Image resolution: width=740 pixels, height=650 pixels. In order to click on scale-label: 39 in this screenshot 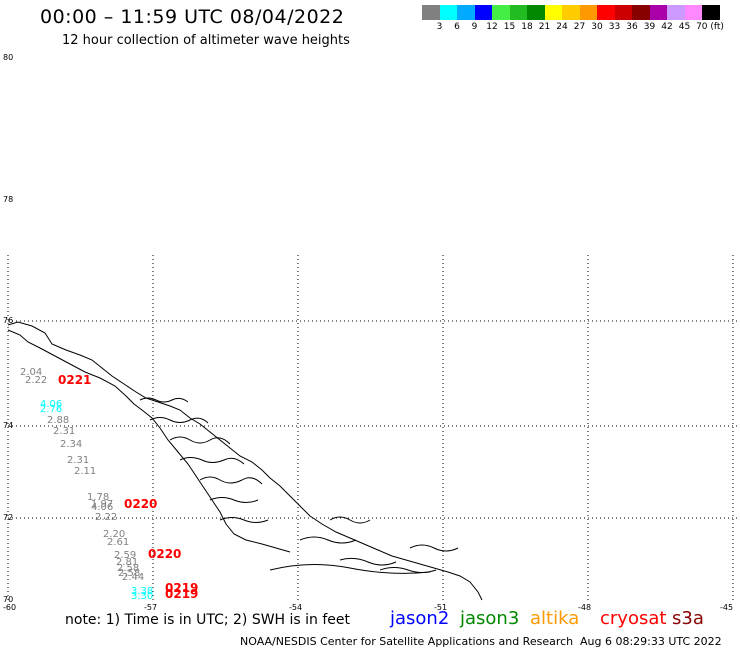, I will do `click(649, 27)`.